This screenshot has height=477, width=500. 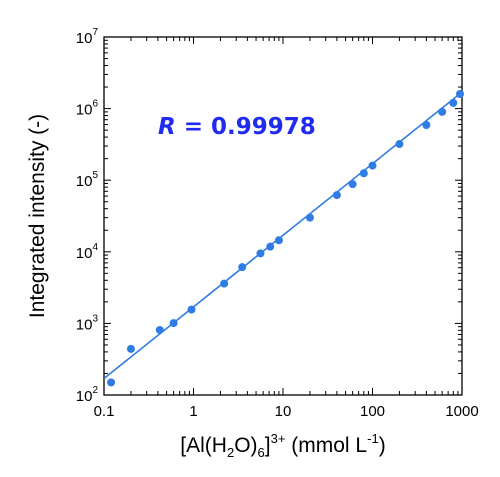 I want to click on y-tick-label: 10², so click(x=87, y=395).